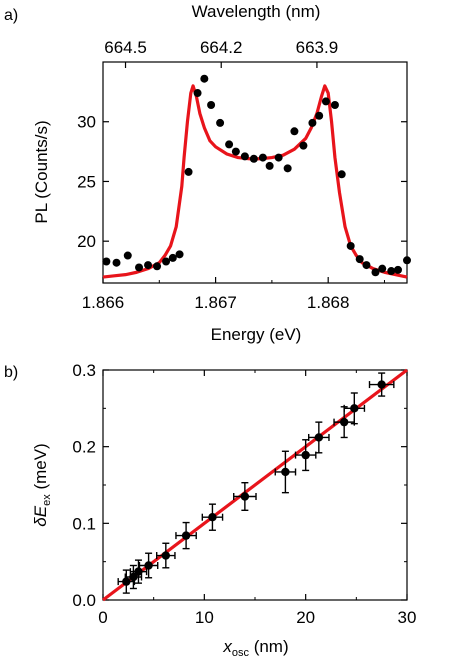  What do you see at coordinates (257, 617) in the screenshot?
I see `panel-b-x-tick-labels: 0 10 20 30` at bounding box center [257, 617].